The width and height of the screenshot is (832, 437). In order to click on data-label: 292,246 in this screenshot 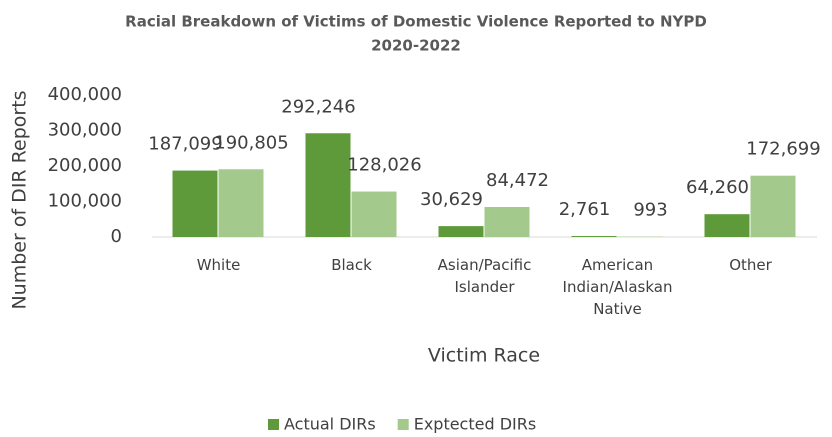, I will do `click(318, 106)`.